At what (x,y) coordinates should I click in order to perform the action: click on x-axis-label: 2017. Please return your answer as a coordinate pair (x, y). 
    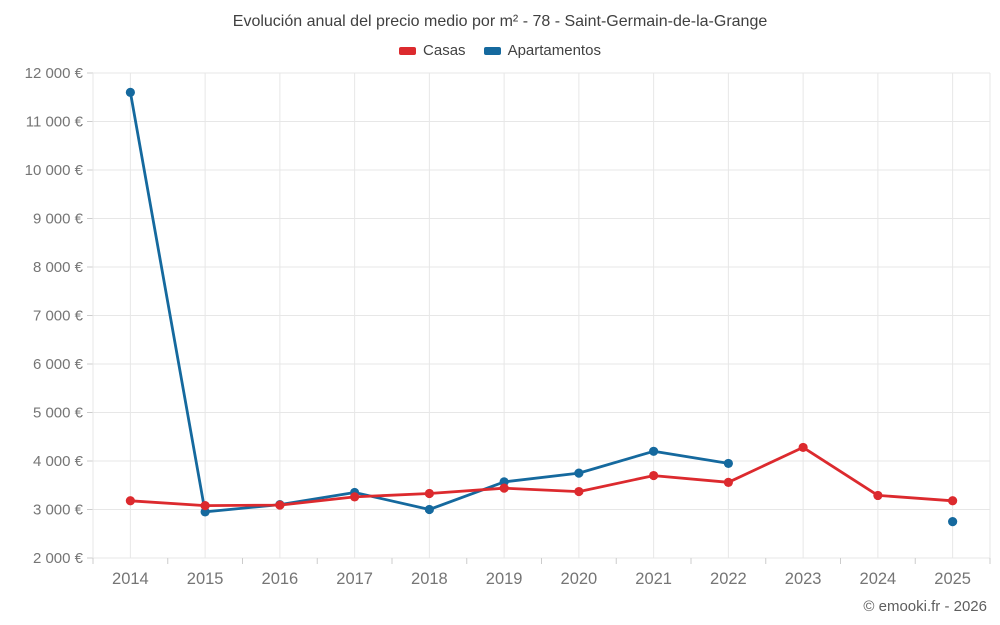
    Looking at the image, I should click on (354, 579).